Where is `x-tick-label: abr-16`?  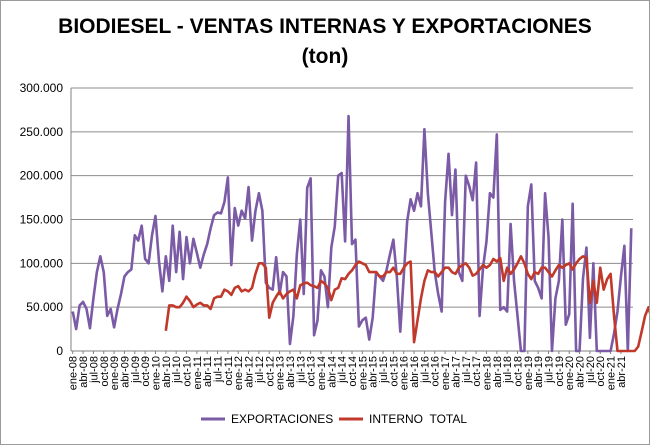
x-tick-label: abr-16 is located at coordinates (415, 372).